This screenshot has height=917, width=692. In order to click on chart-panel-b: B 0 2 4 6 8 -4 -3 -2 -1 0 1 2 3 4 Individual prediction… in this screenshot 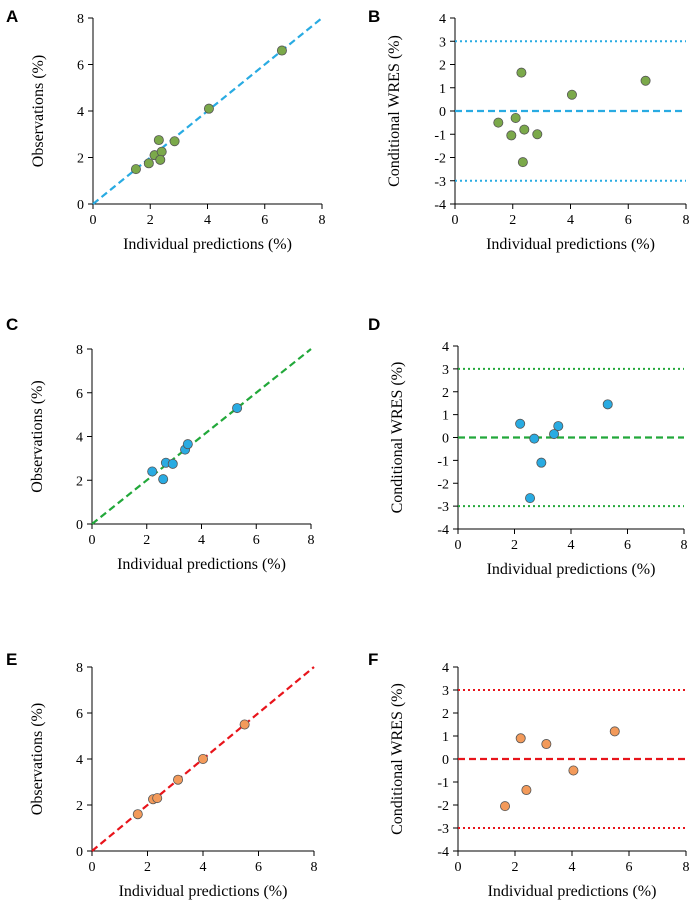, I will do `click(529, 130)`.